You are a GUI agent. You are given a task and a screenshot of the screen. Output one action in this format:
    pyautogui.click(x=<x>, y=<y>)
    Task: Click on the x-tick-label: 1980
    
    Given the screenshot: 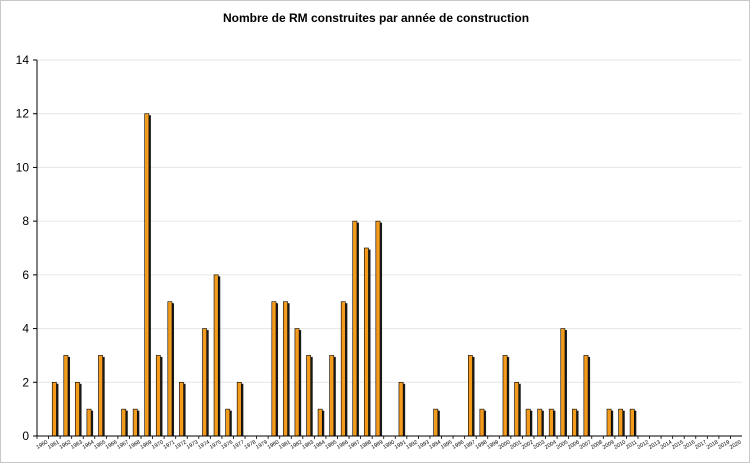 What is the action you would take?
    pyautogui.click(x=274, y=444)
    